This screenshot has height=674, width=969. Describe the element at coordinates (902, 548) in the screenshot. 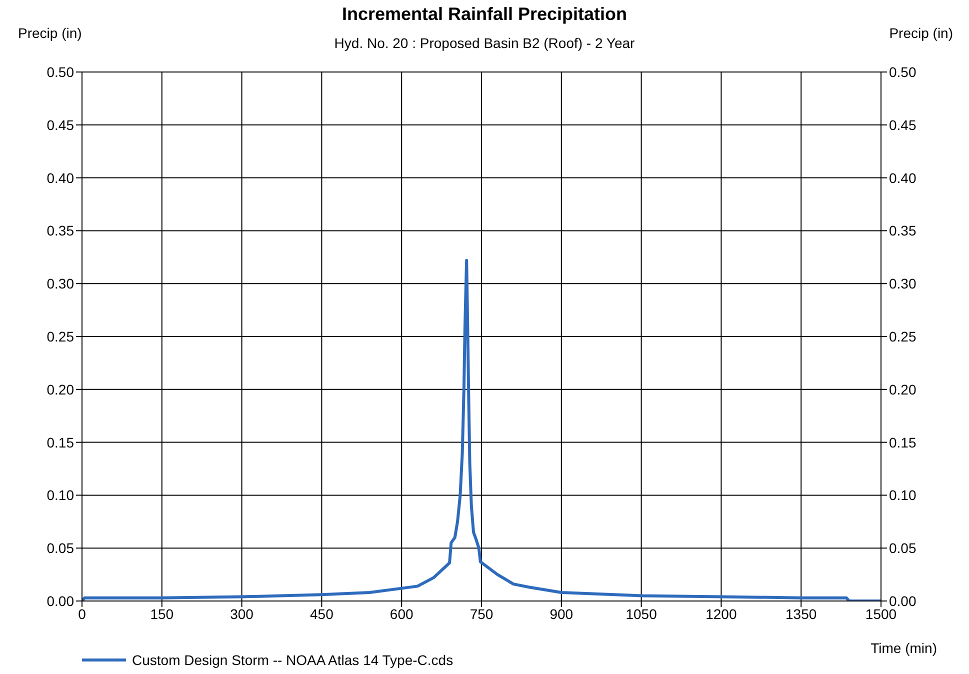

I see `y2-tick-label: 0.05` at that location.